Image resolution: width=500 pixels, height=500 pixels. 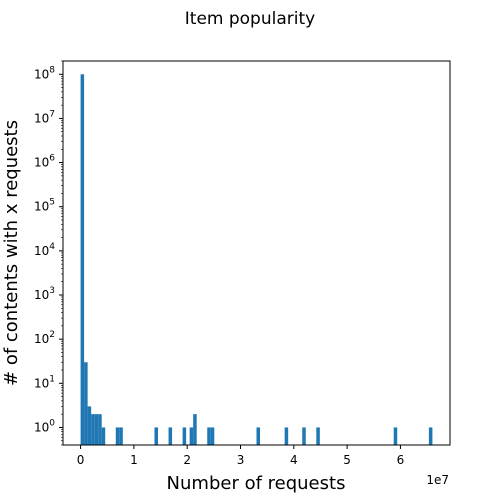 I want to click on y-tick-label: 10⁷, so click(x=44, y=117).